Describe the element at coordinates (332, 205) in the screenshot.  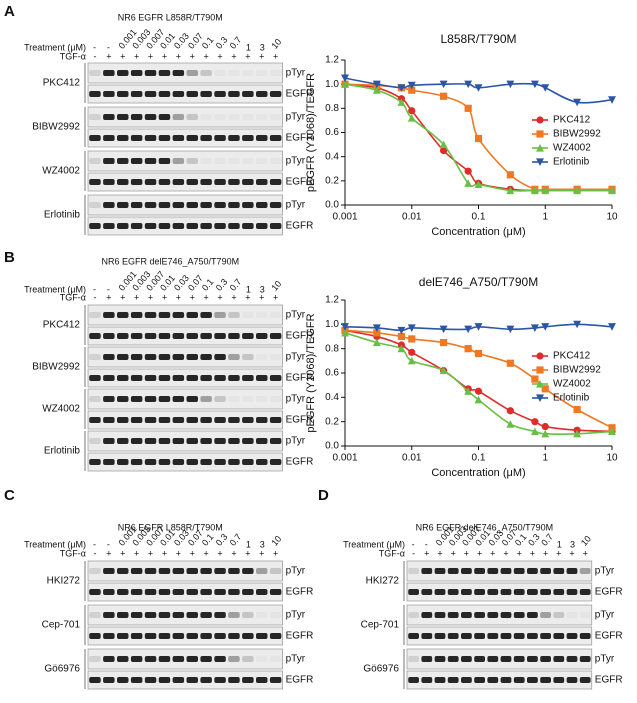
I see `y-tick-label: 0.0` at that location.